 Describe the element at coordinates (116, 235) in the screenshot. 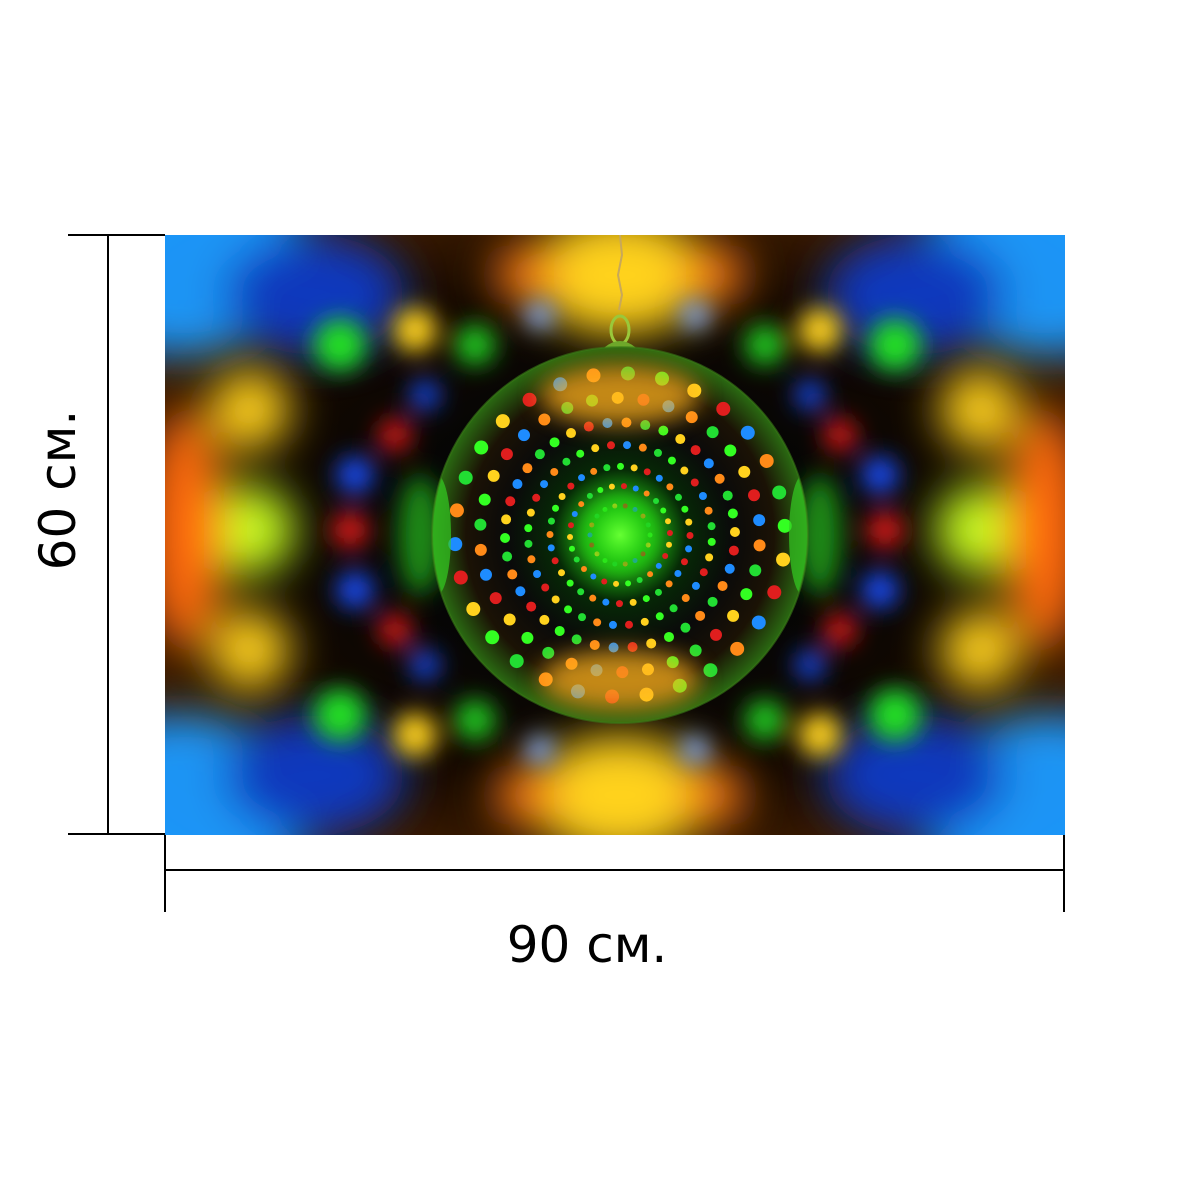

I see `height-top-tick` at that location.